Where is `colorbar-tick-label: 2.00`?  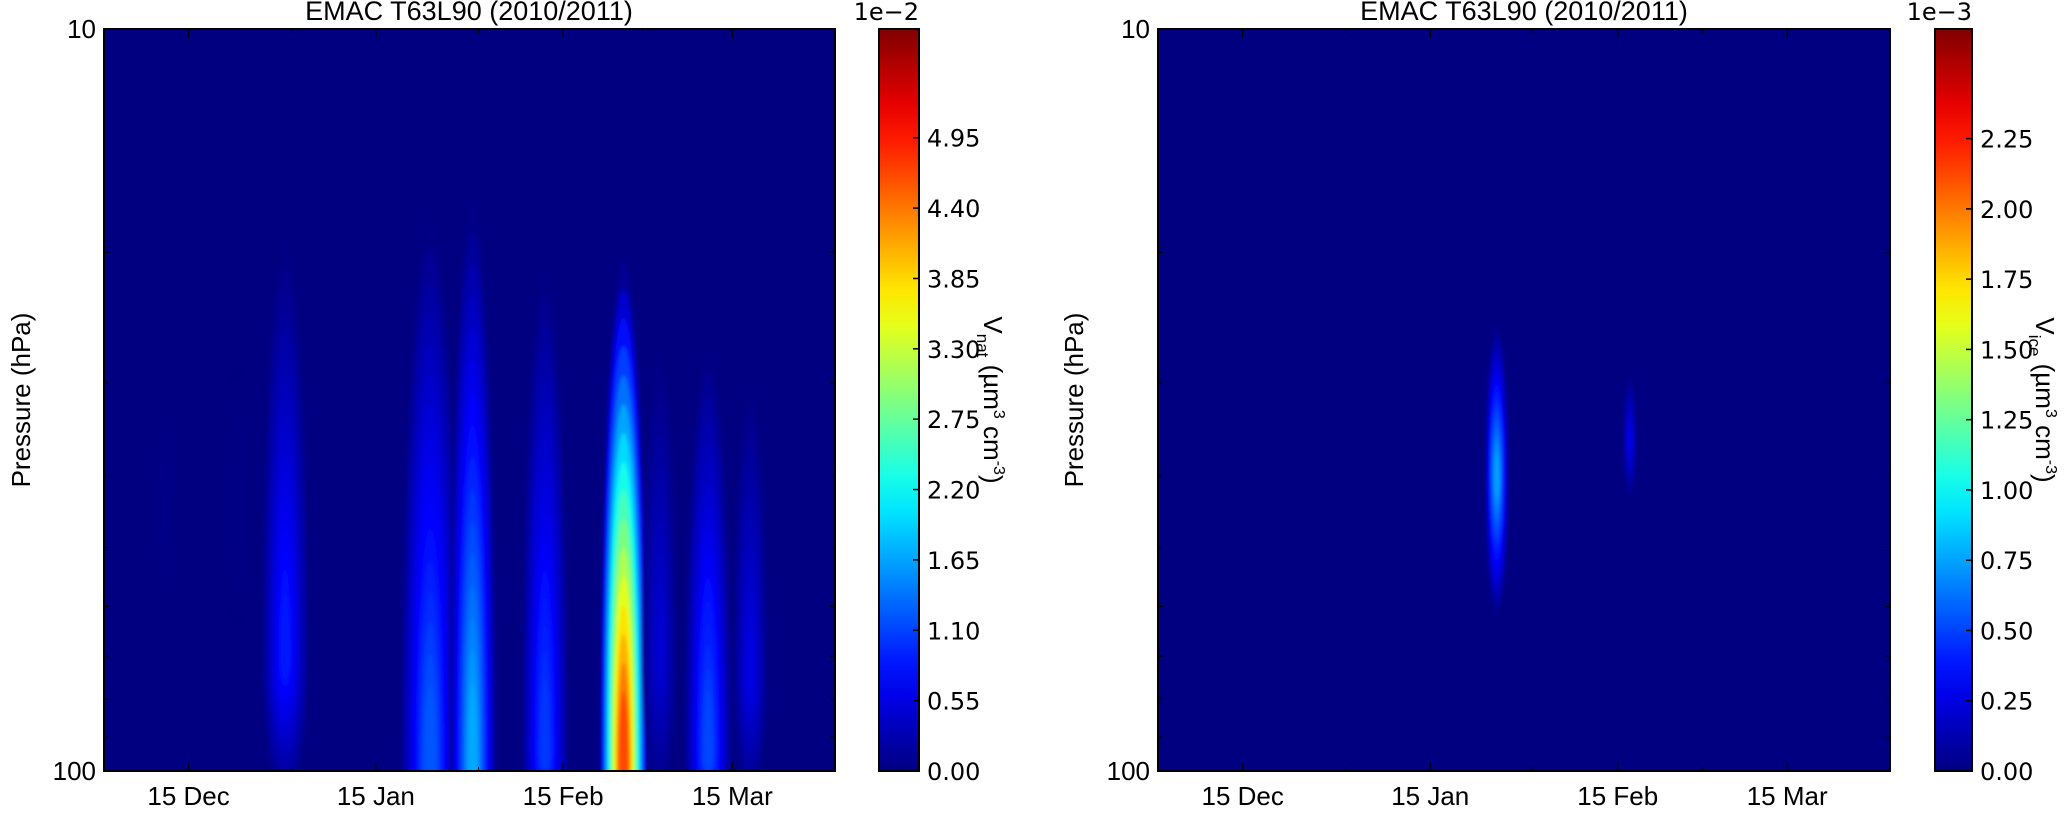 colorbar-tick-label: 2.00 is located at coordinates (2006, 210).